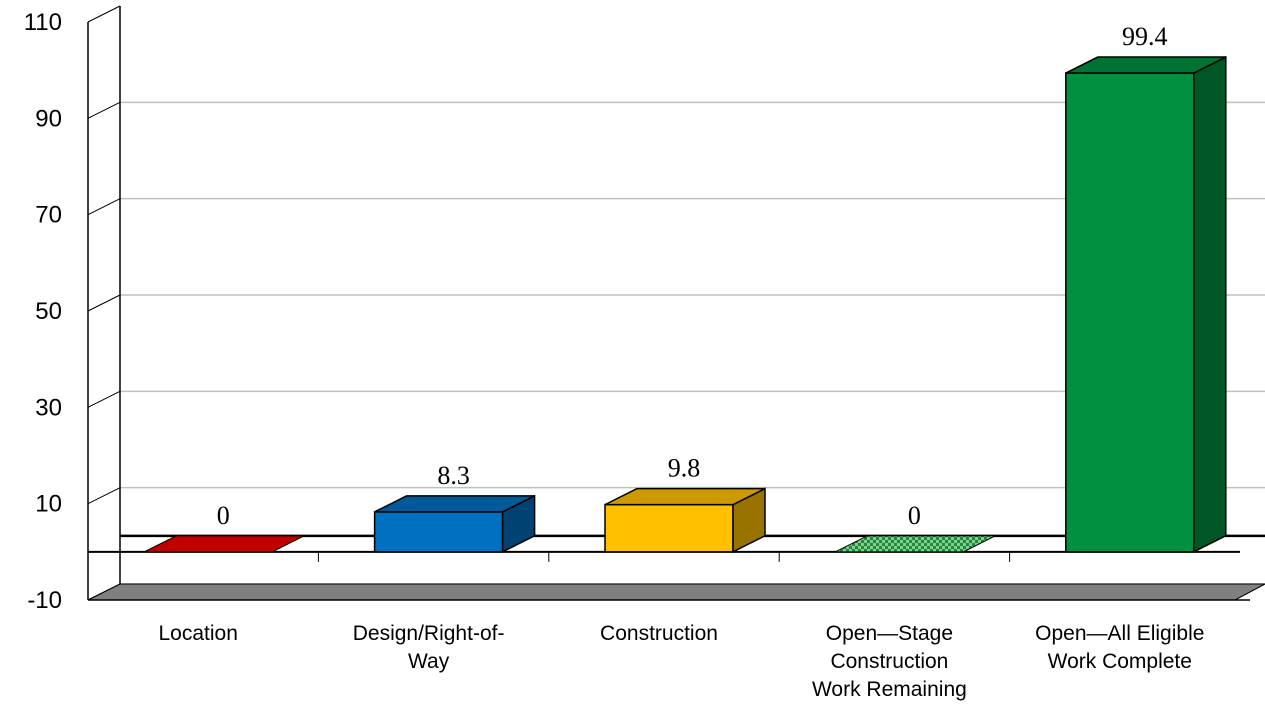 This screenshot has height=710, width=1265. Describe the element at coordinates (453, 475) in the screenshot. I see `data-label: 8.3` at that location.